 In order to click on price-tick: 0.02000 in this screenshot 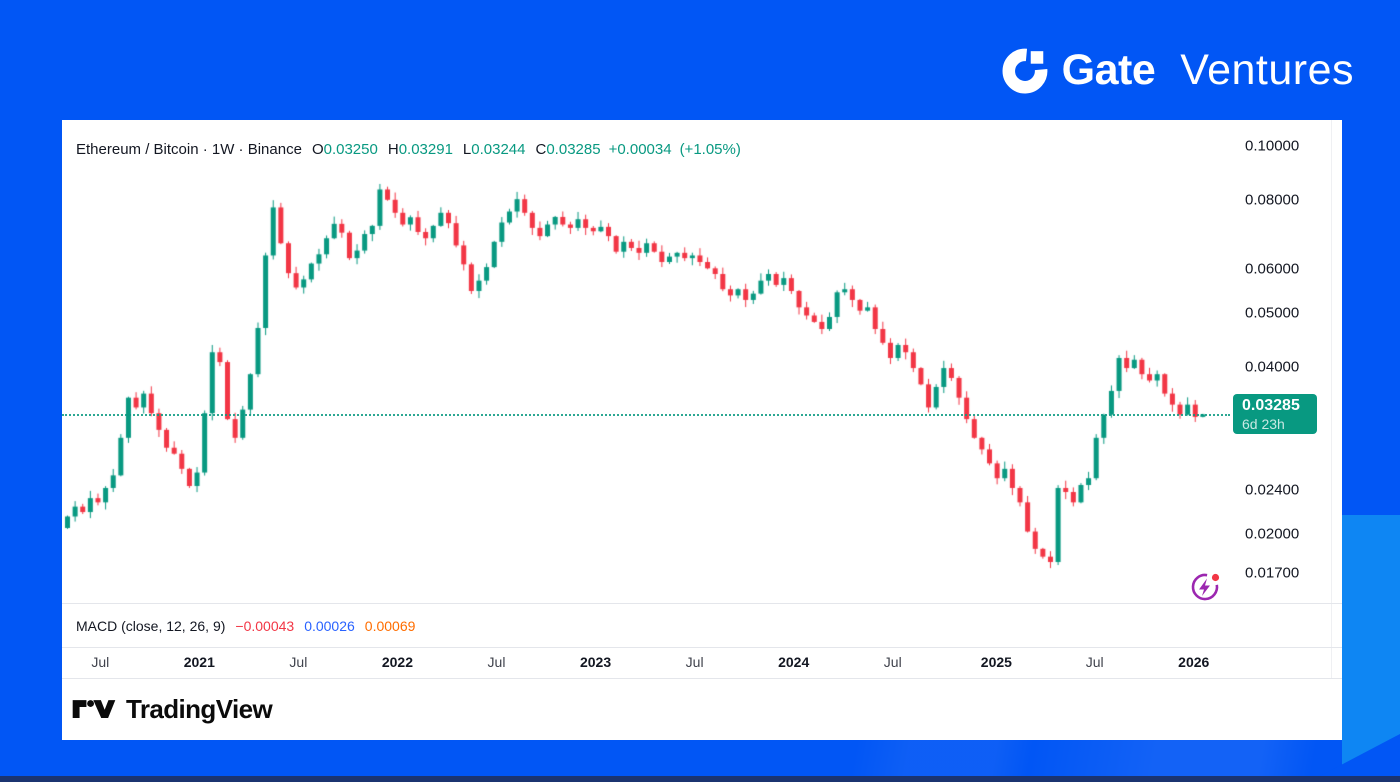, I will do `click(1272, 534)`.